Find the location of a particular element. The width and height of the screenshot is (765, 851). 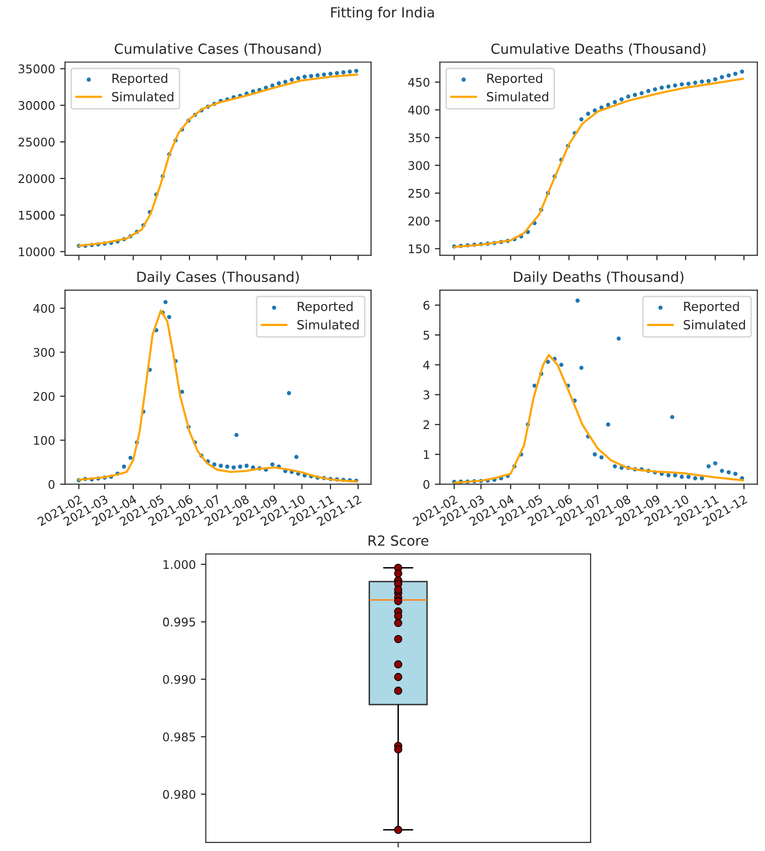

y-tick-label: 1 is located at coordinates (427, 454).